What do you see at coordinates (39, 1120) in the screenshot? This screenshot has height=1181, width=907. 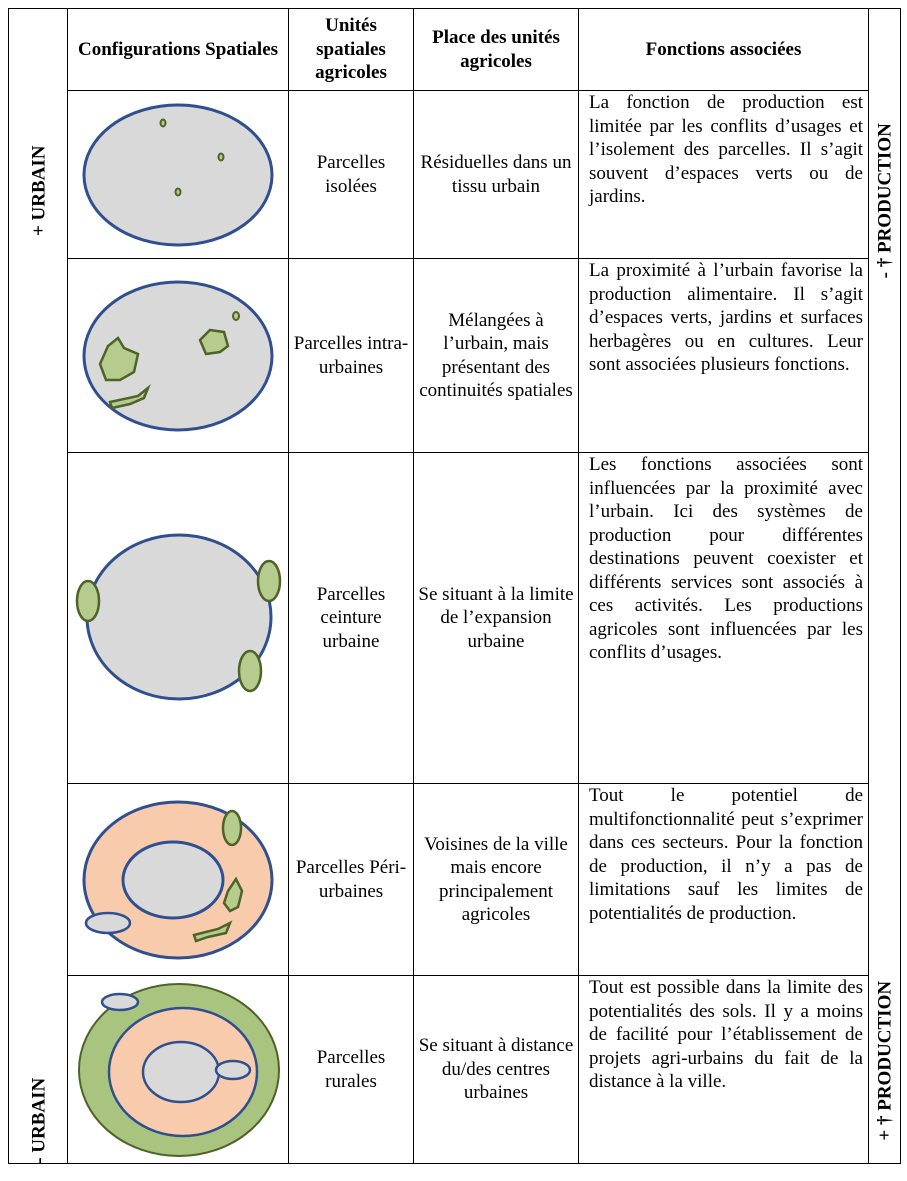 I see `side-label: - URBAIN` at bounding box center [39, 1120].